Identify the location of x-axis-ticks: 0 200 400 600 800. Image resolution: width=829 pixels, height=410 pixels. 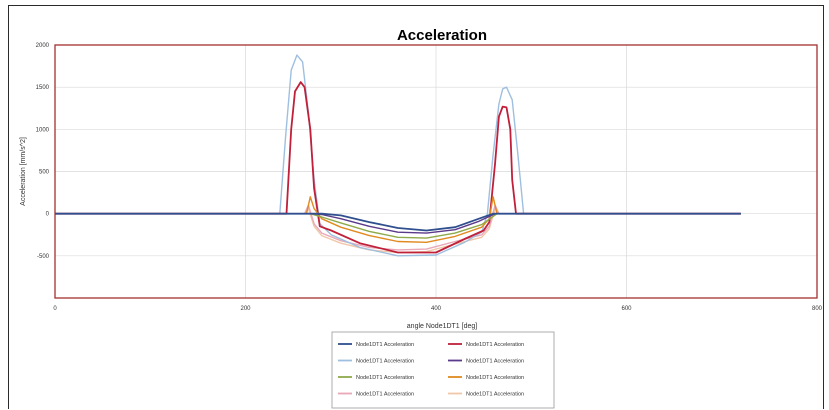
(437, 309).